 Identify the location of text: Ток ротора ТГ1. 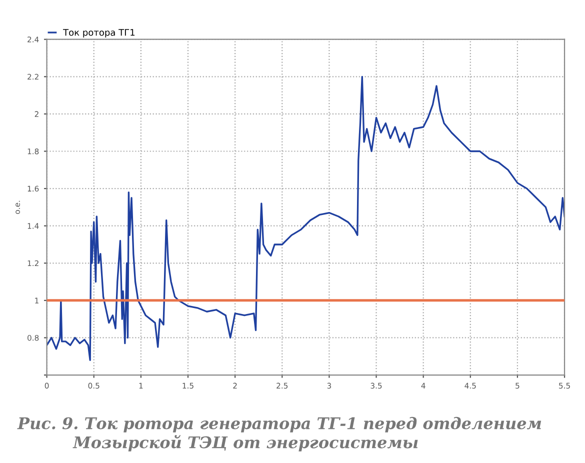
(99, 33).